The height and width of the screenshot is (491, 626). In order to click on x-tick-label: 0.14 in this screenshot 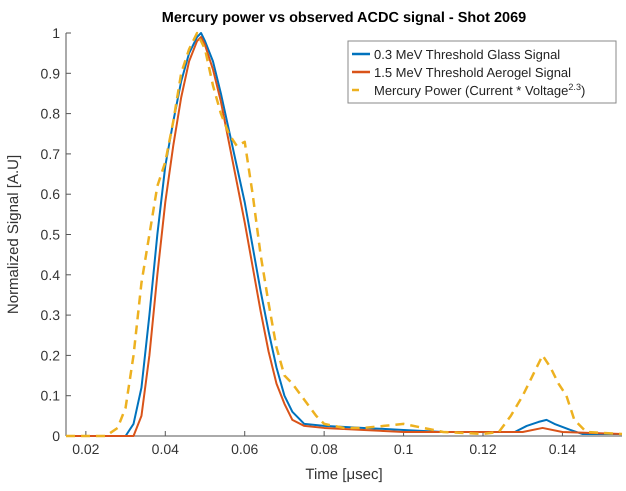, I will do `click(562, 449)`.